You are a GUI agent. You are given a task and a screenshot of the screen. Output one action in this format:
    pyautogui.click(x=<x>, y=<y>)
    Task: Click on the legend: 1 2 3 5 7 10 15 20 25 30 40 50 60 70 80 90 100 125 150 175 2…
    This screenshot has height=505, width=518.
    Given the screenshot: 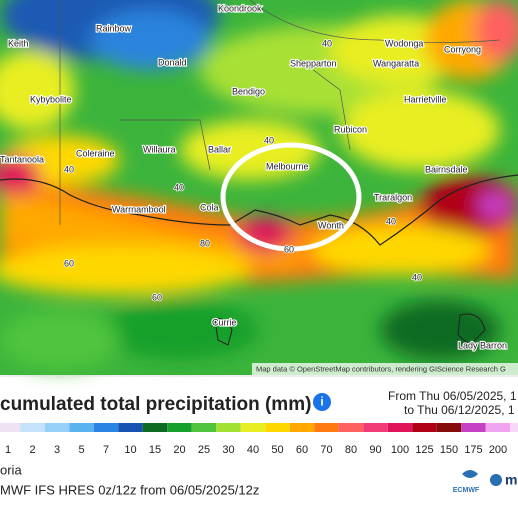 What is the action you would take?
    pyautogui.click(x=259, y=439)
    